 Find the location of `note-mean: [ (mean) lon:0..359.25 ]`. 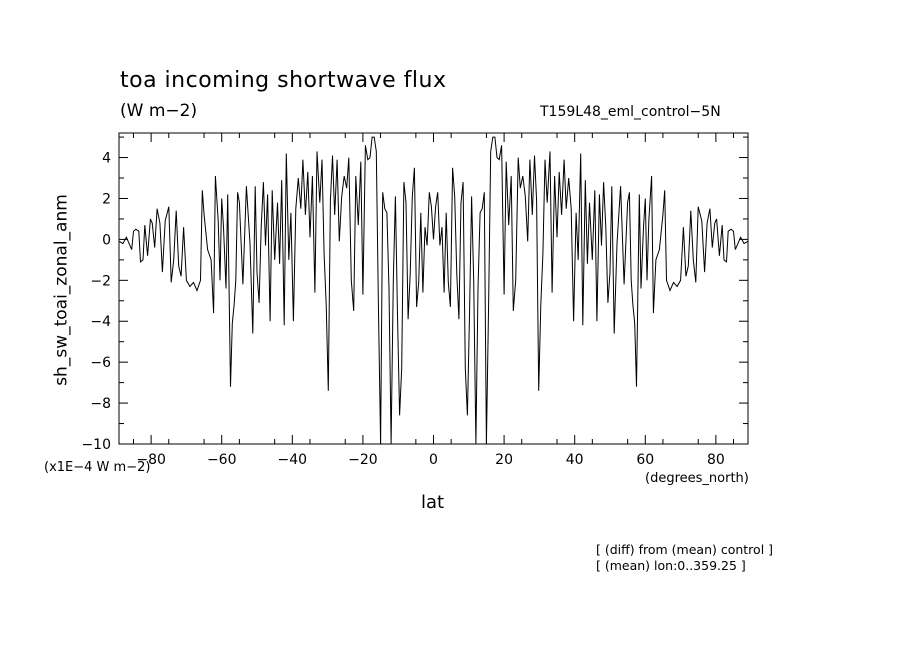

note-mean: [ (mean) lon:0..359.25 ] is located at coordinates (671, 565).